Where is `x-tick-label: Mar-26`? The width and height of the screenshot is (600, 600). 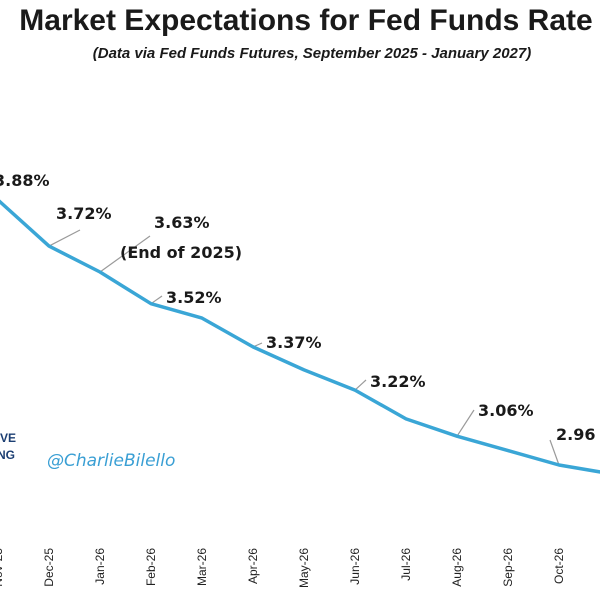 x-tick-label: Mar-26 is located at coordinates (202, 567).